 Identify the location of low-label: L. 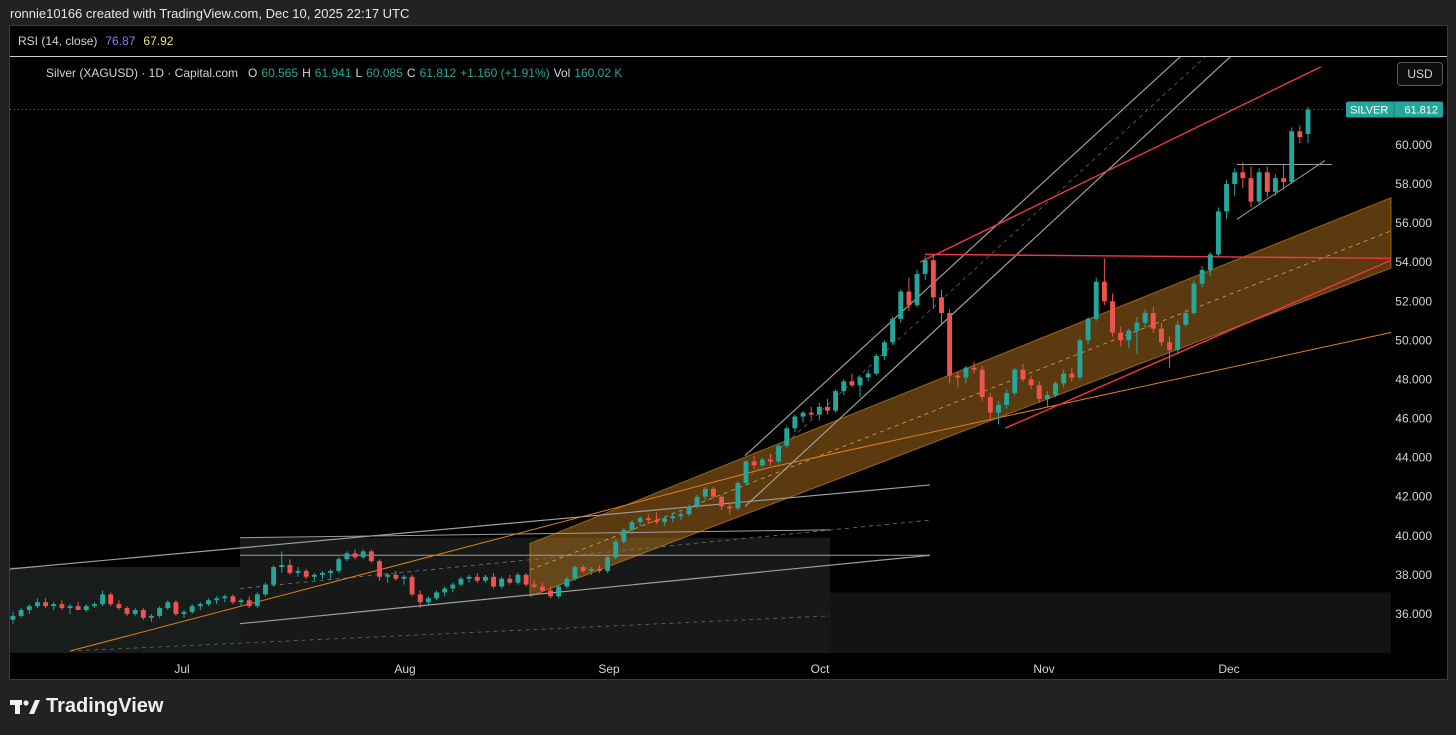
(359, 73).